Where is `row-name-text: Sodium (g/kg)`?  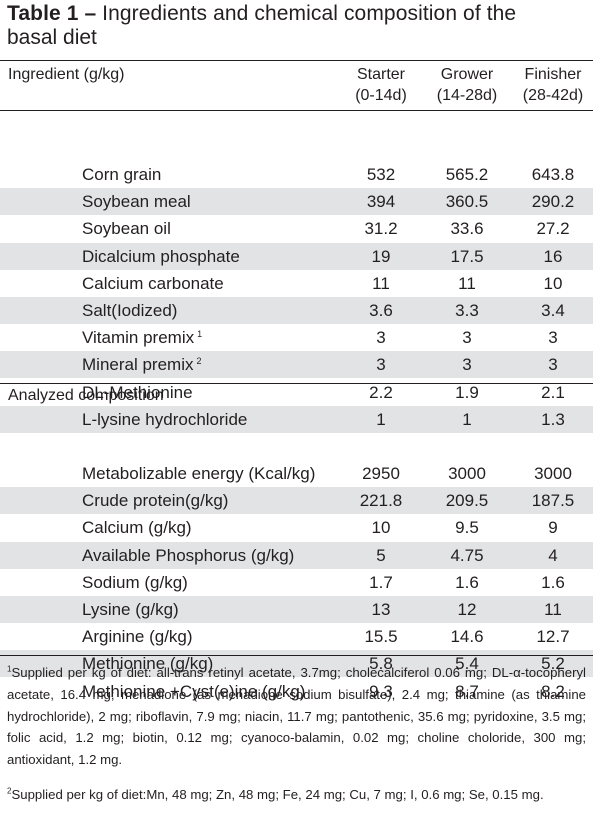
row-name-text: Sodium (g/kg) is located at coordinates (135, 582).